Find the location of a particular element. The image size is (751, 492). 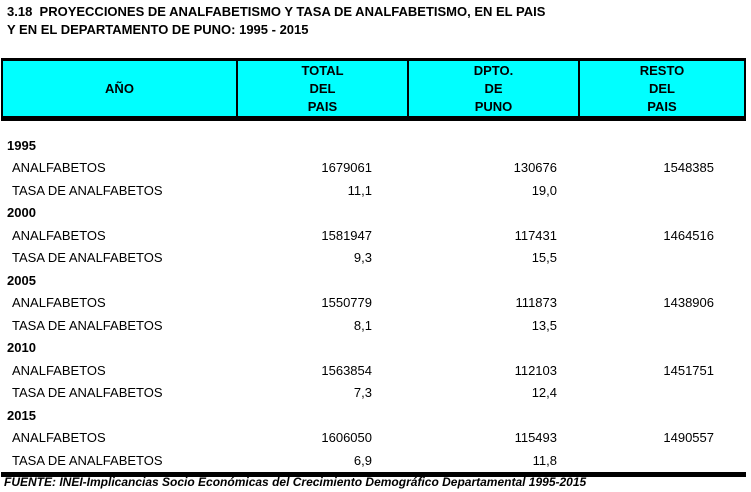

header-cell-total-del-pais: TOTAL DEL PAIS is located at coordinates (321, 88).